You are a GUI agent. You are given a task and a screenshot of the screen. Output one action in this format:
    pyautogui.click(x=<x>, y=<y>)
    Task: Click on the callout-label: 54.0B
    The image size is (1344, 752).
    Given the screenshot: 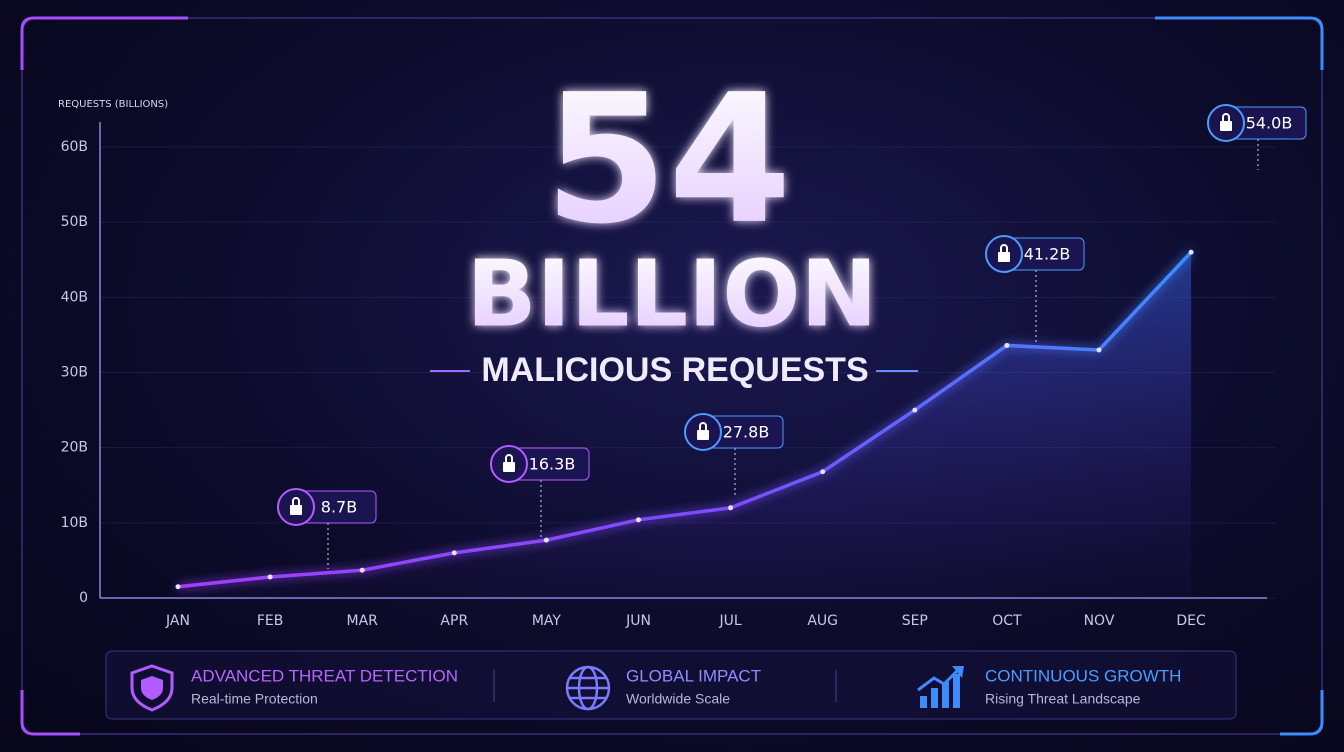 What is the action you would take?
    pyautogui.click(x=1269, y=123)
    